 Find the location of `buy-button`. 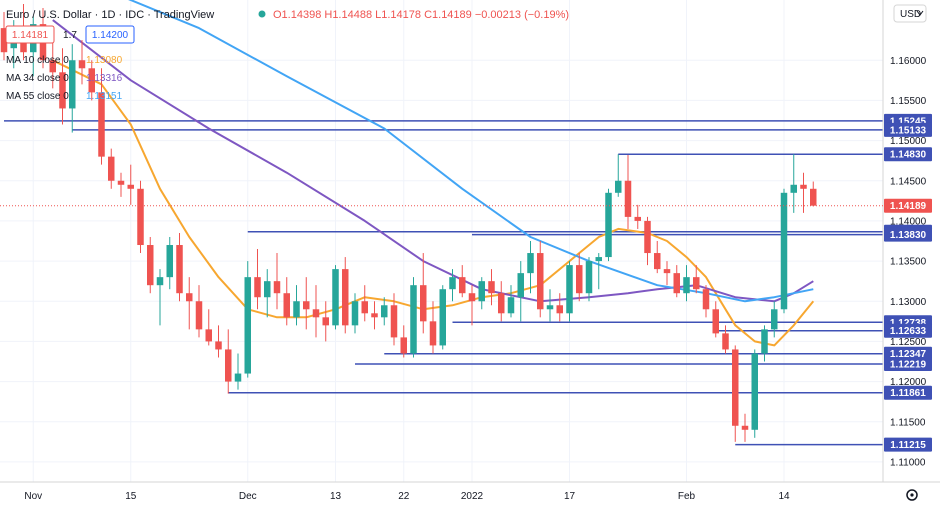

buy-button is located at coordinates (110, 34).